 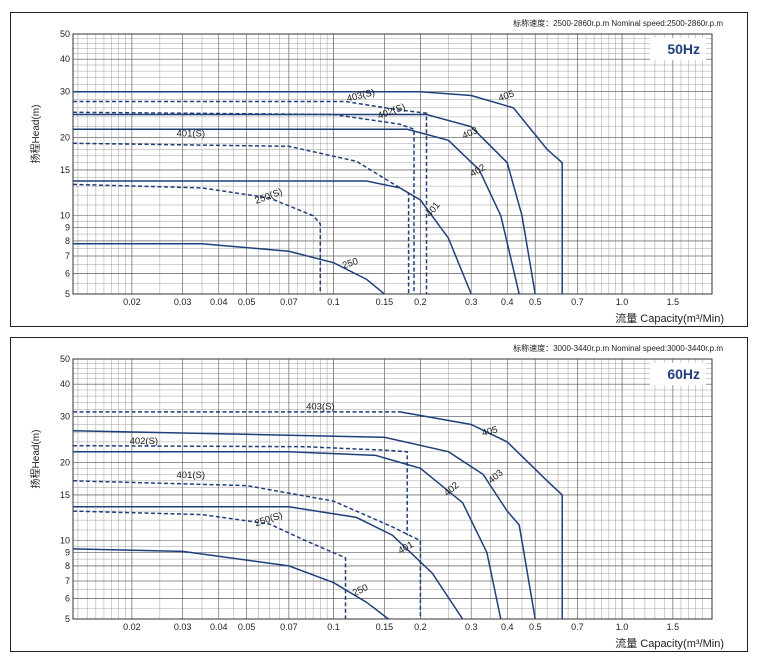 I want to click on curve-label: 403, so click(x=470, y=133).